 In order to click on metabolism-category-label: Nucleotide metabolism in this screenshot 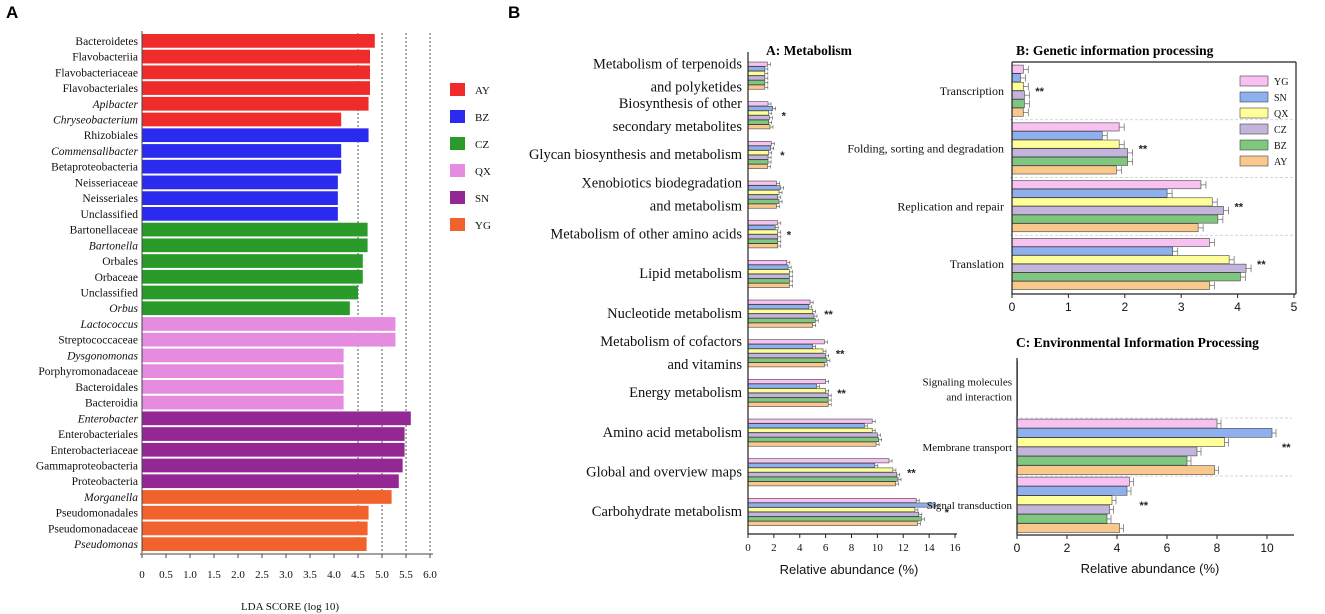, I will do `click(675, 314)`.